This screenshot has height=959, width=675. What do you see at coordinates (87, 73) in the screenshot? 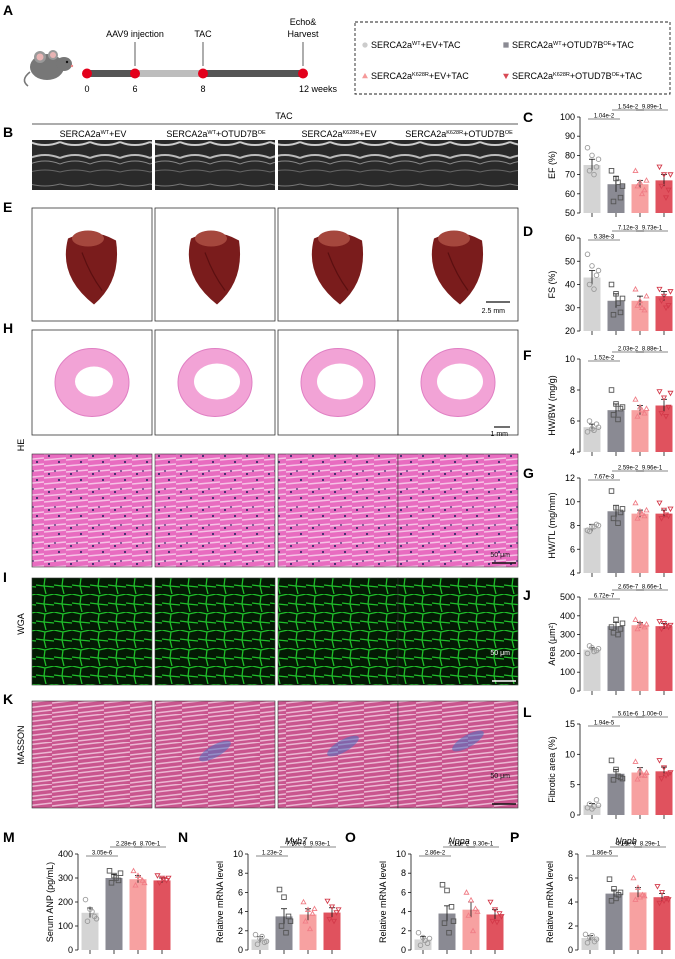
I see `timeline-dot` at bounding box center [87, 73].